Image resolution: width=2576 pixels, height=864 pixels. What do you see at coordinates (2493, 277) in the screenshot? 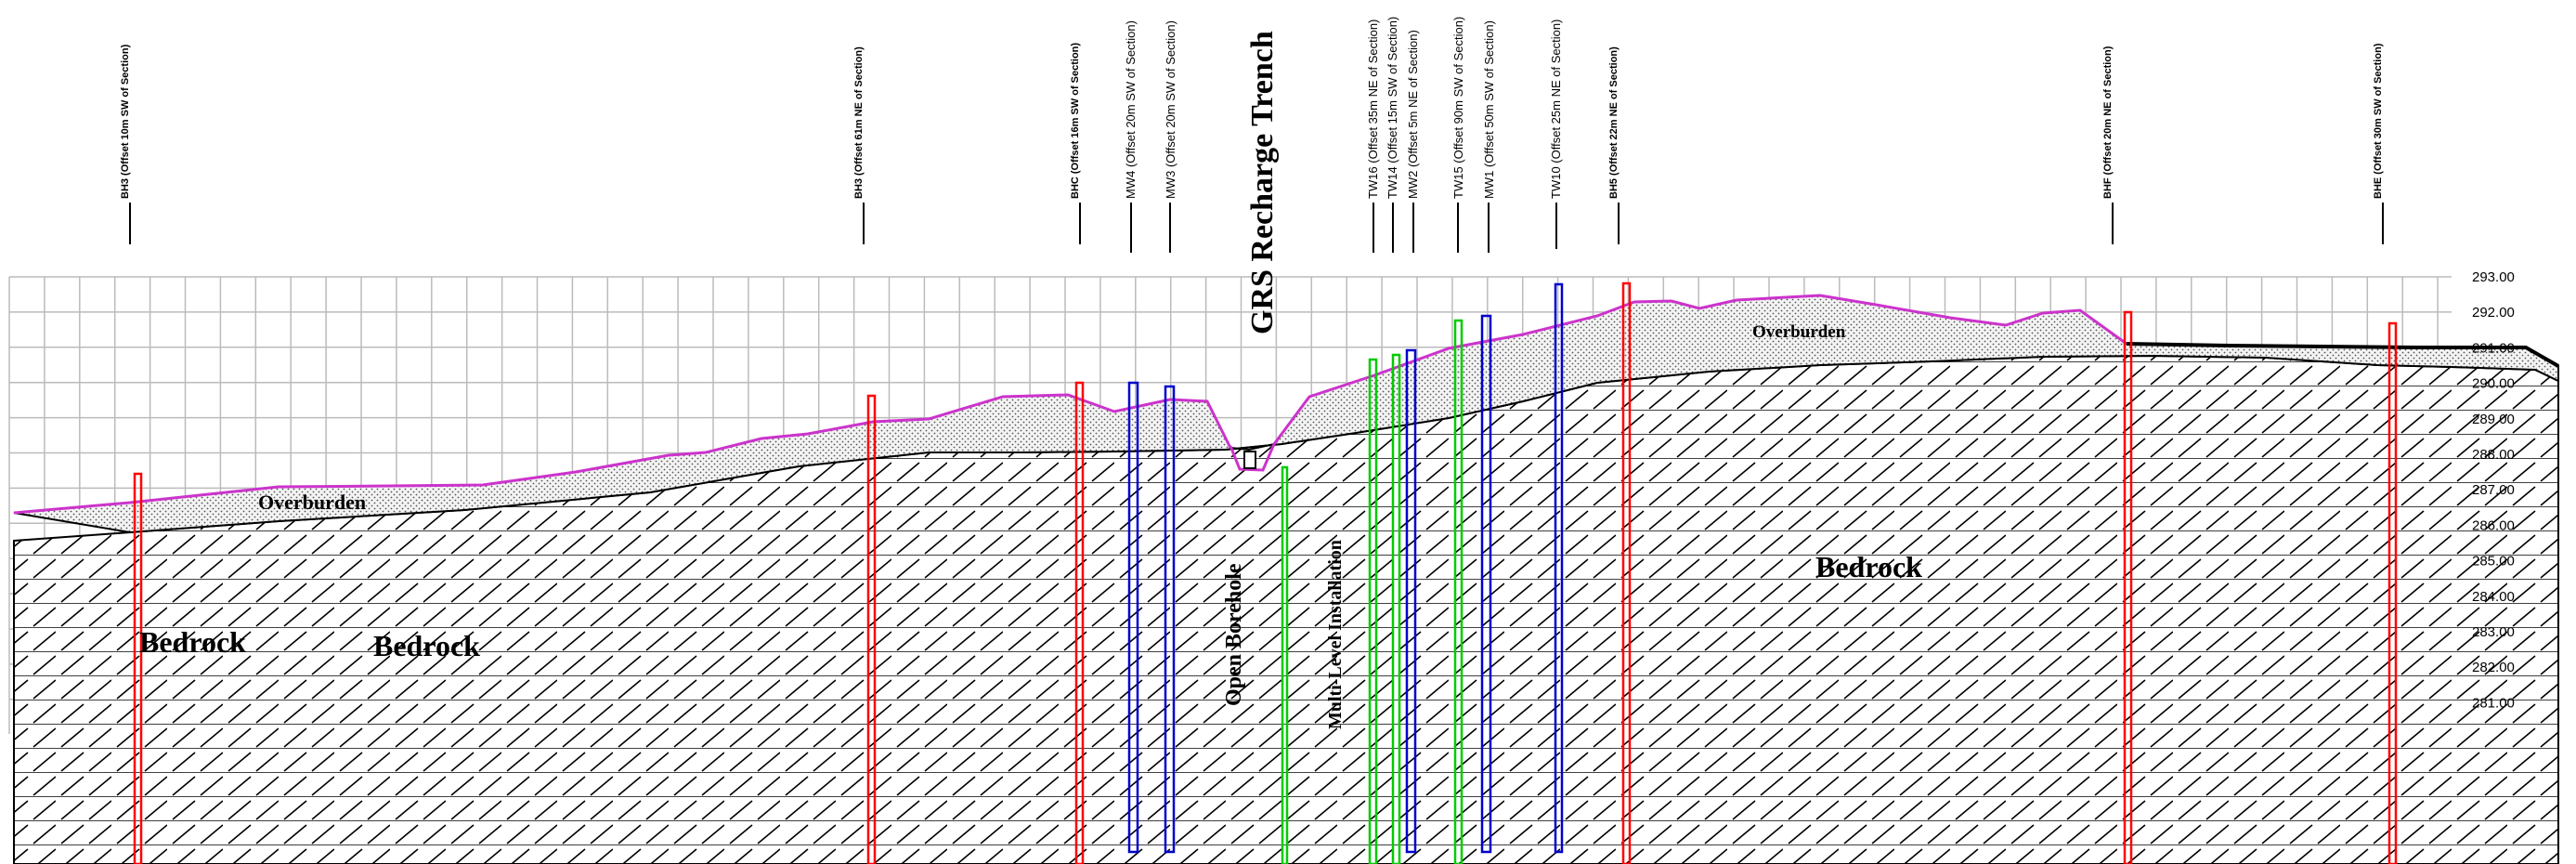
I see `elevation-tick-label: 293.00` at bounding box center [2493, 277].